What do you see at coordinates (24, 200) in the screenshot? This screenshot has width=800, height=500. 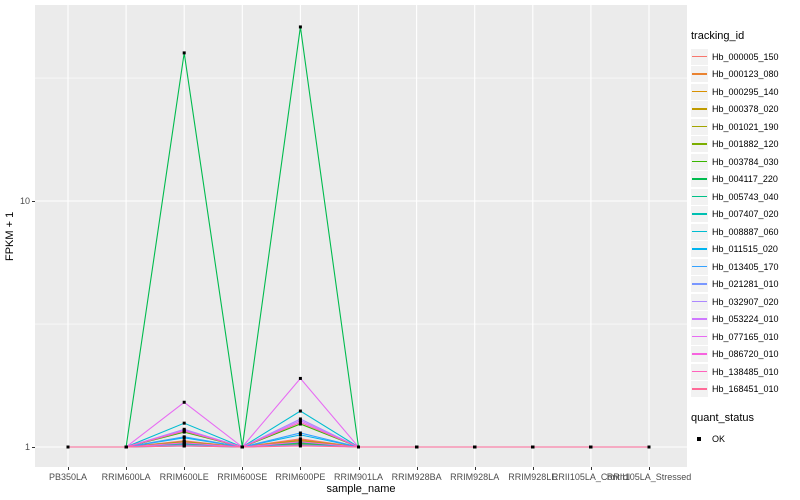 I see `y-tick-label: 10` at bounding box center [24, 200].